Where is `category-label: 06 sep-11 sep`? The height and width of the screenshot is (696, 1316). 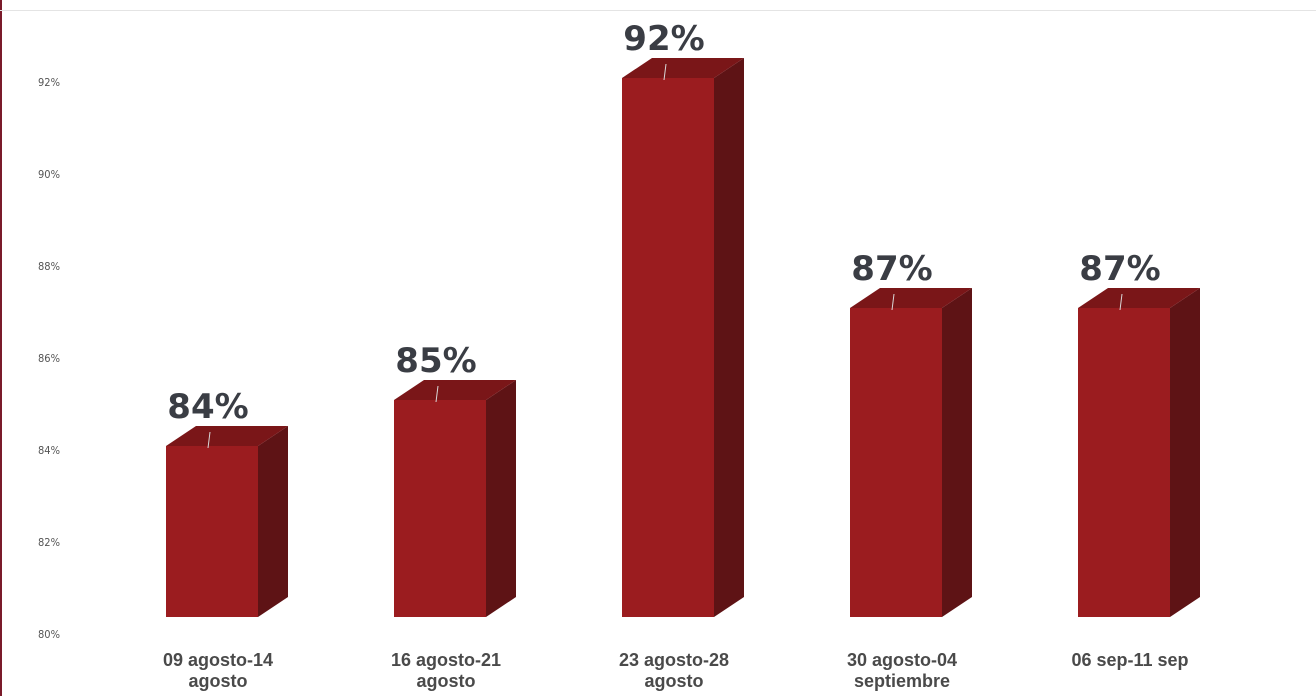 category-label: 06 sep-11 sep is located at coordinates (1129, 660).